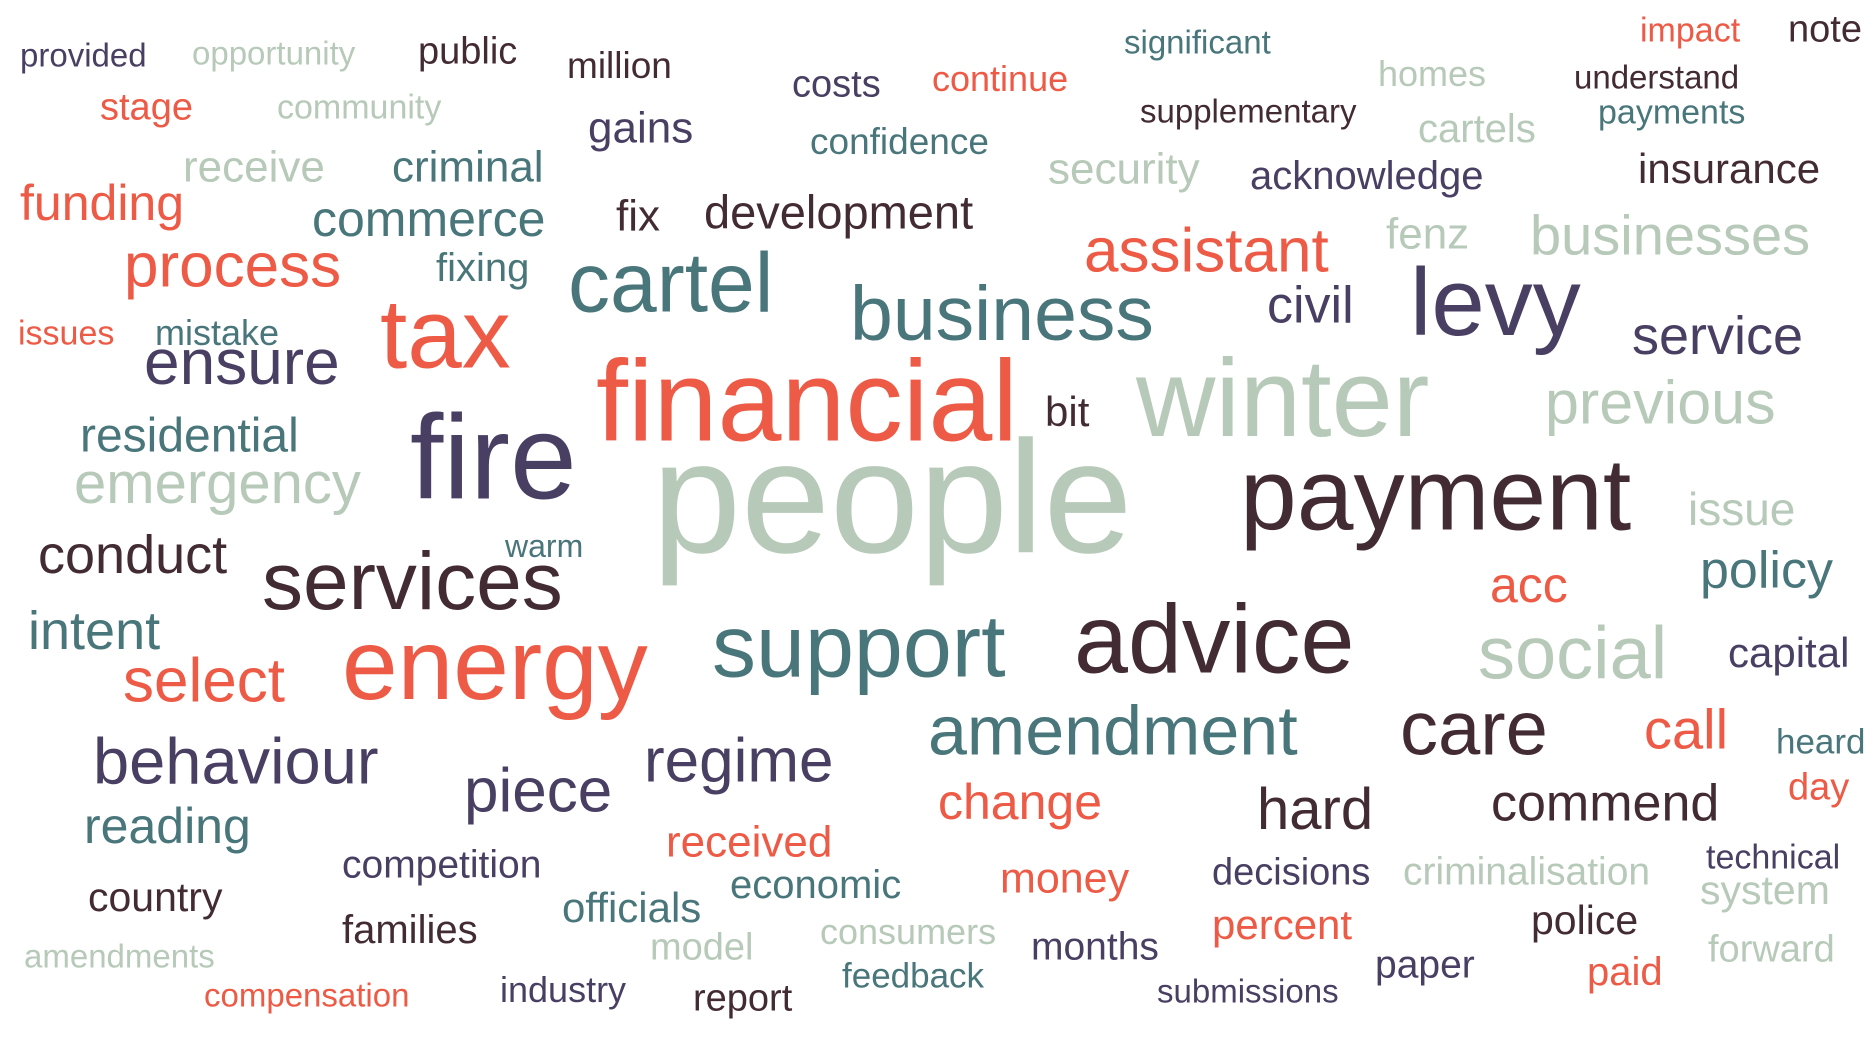 The image size is (1874, 1046). I want to click on word-fix: fix, so click(638, 216).